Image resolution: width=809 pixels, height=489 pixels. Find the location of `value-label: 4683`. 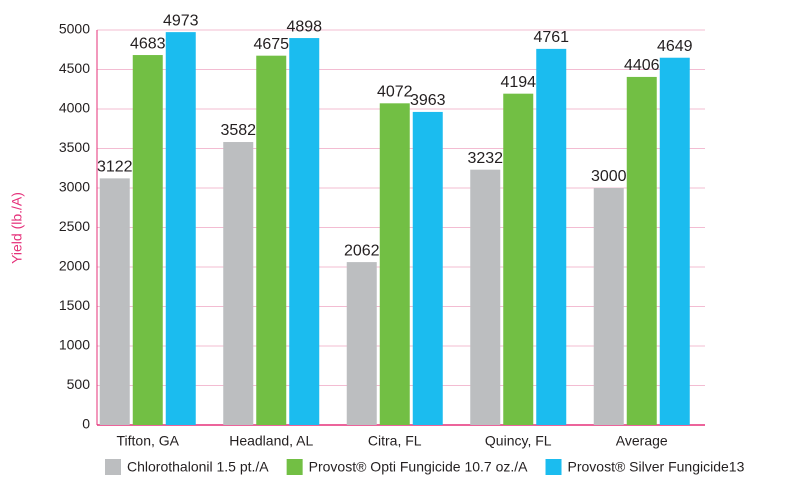

value-label: 4683 is located at coordinates (148, 43).